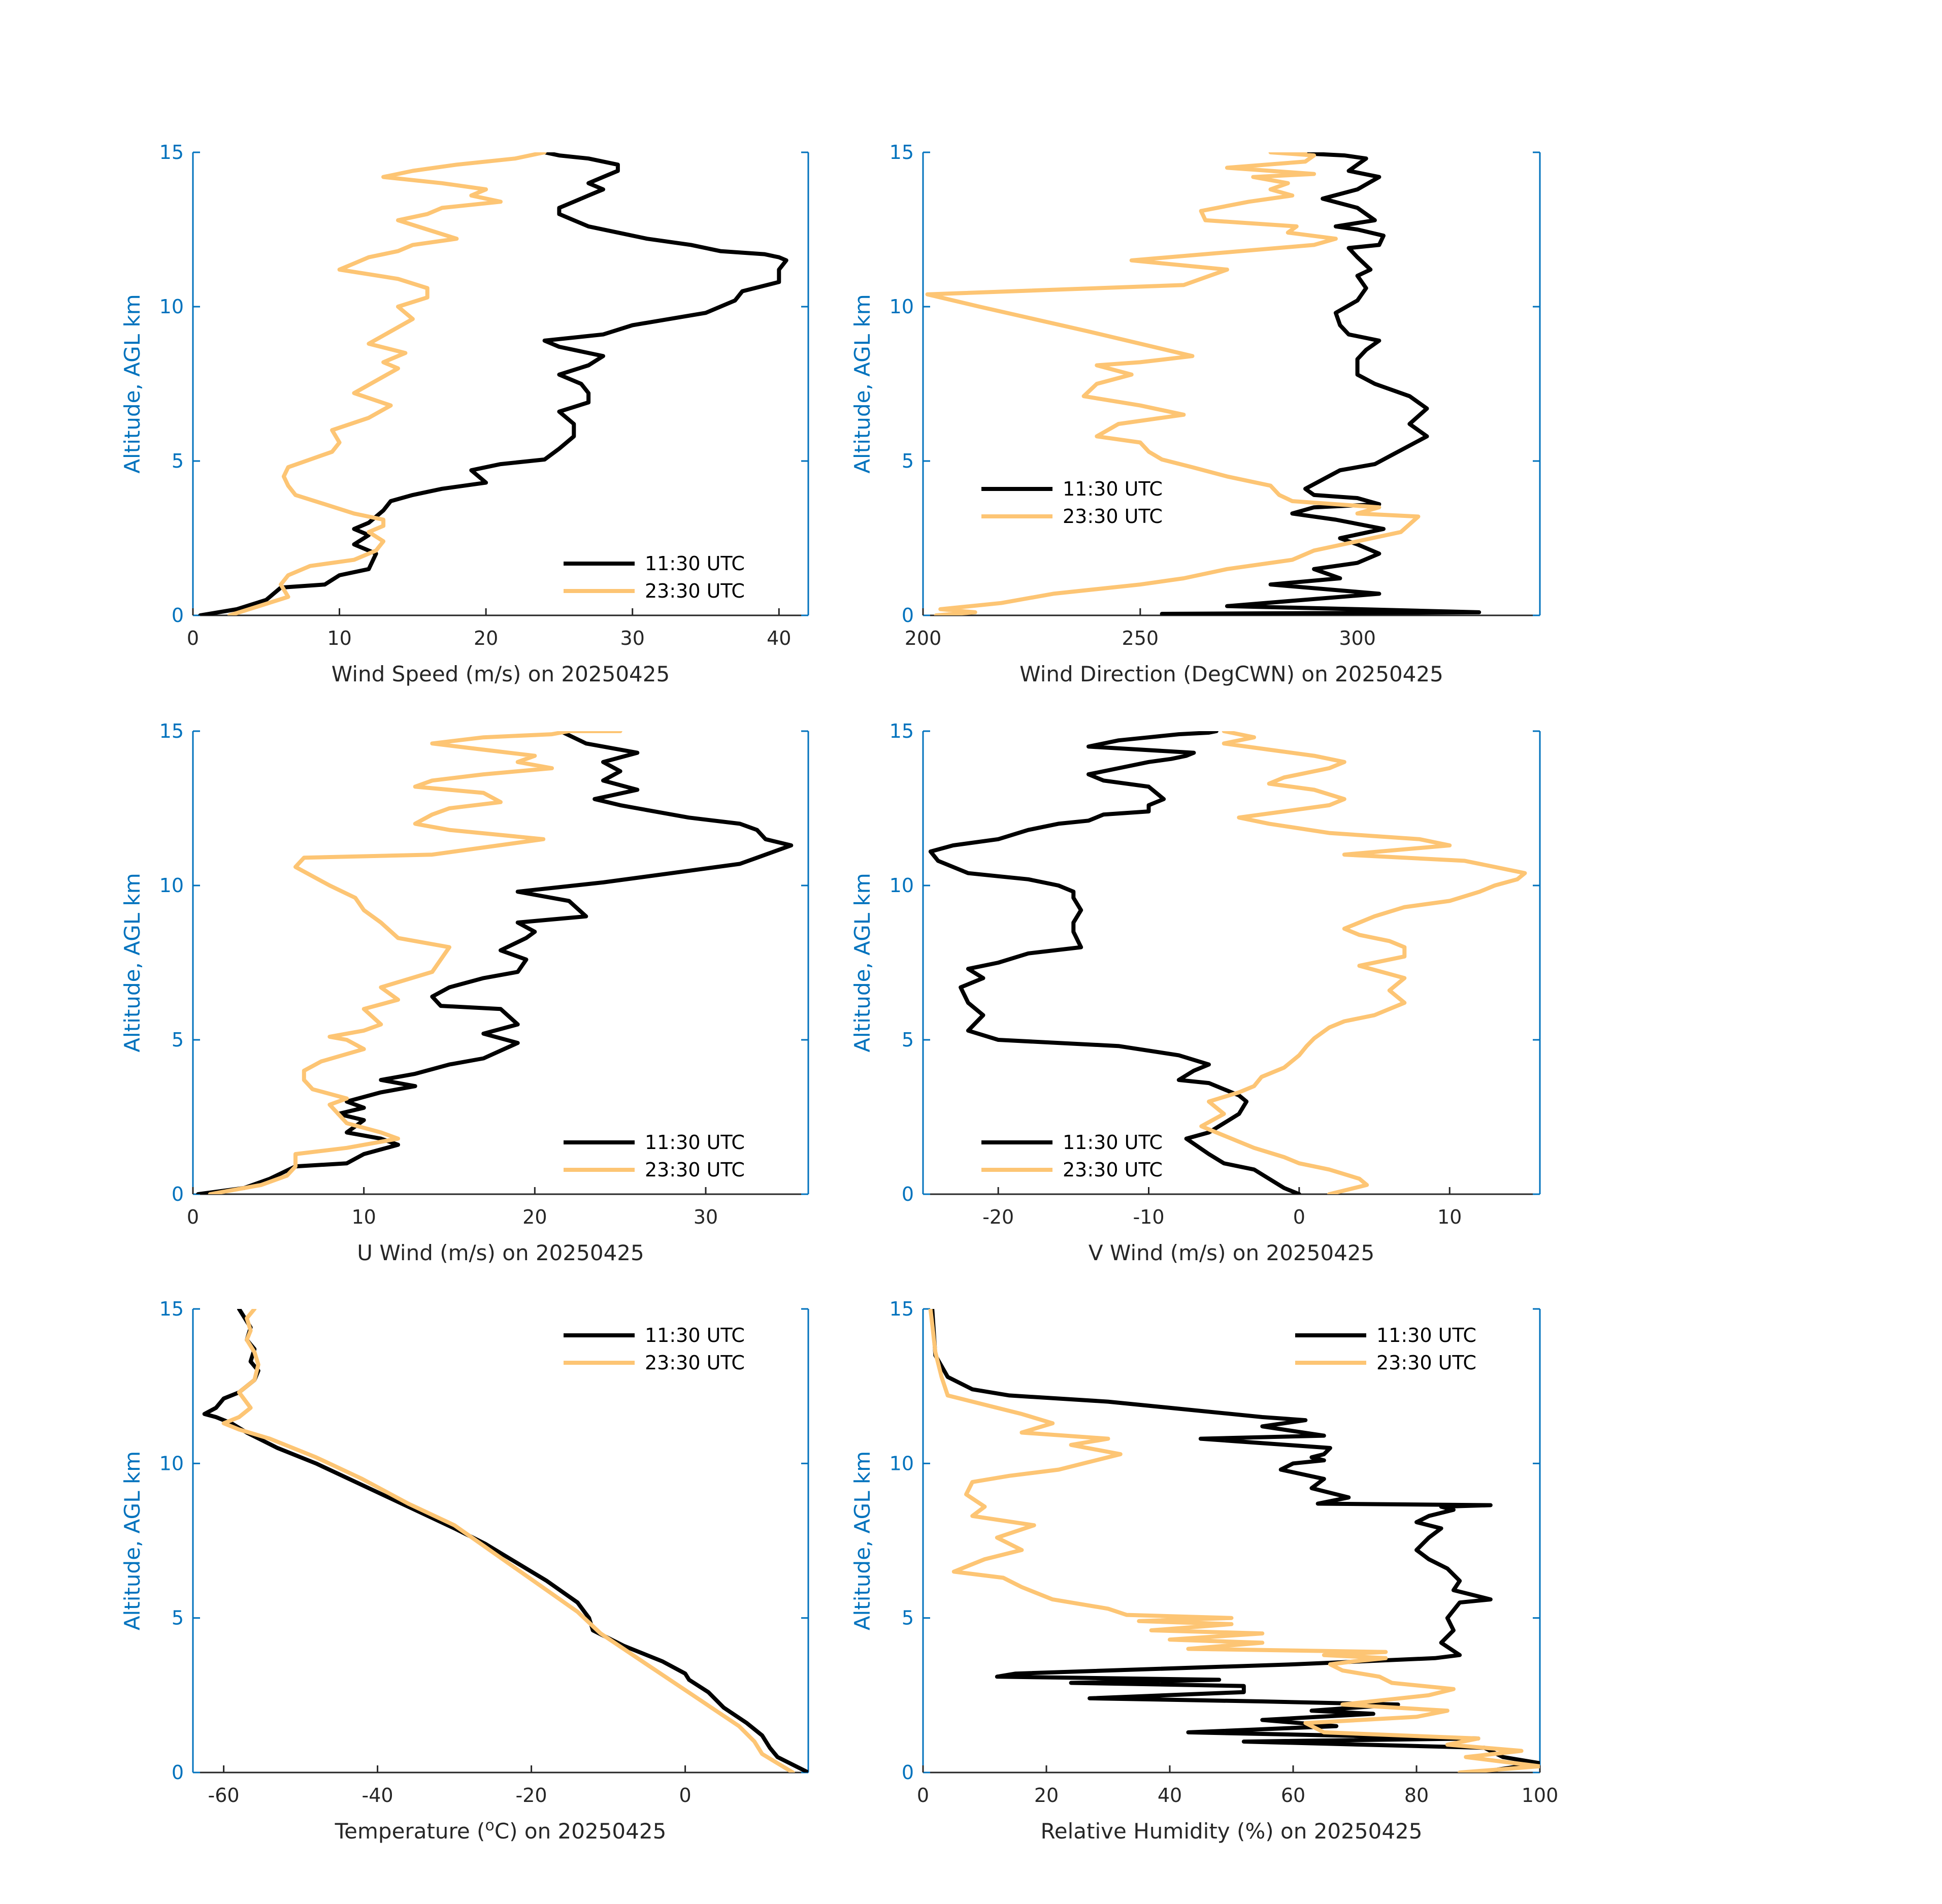 This screenshot has height=1904, width=1942. I want to click on x-tick-label: 100, so click(1540, 1796).